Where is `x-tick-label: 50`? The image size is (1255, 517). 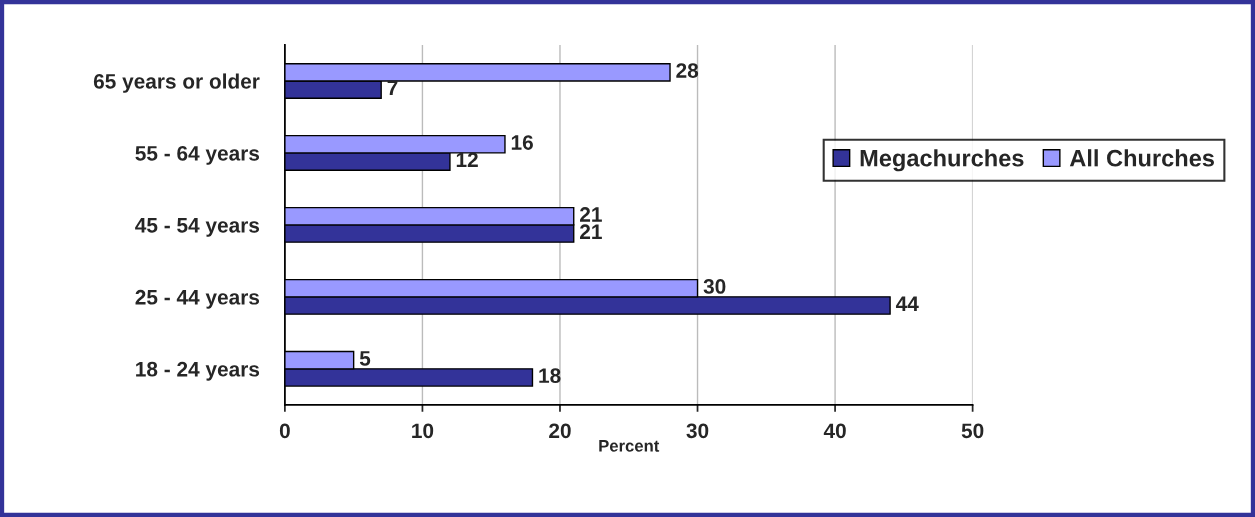
x-tick-label: 50 is located at coordinates (972, 431).